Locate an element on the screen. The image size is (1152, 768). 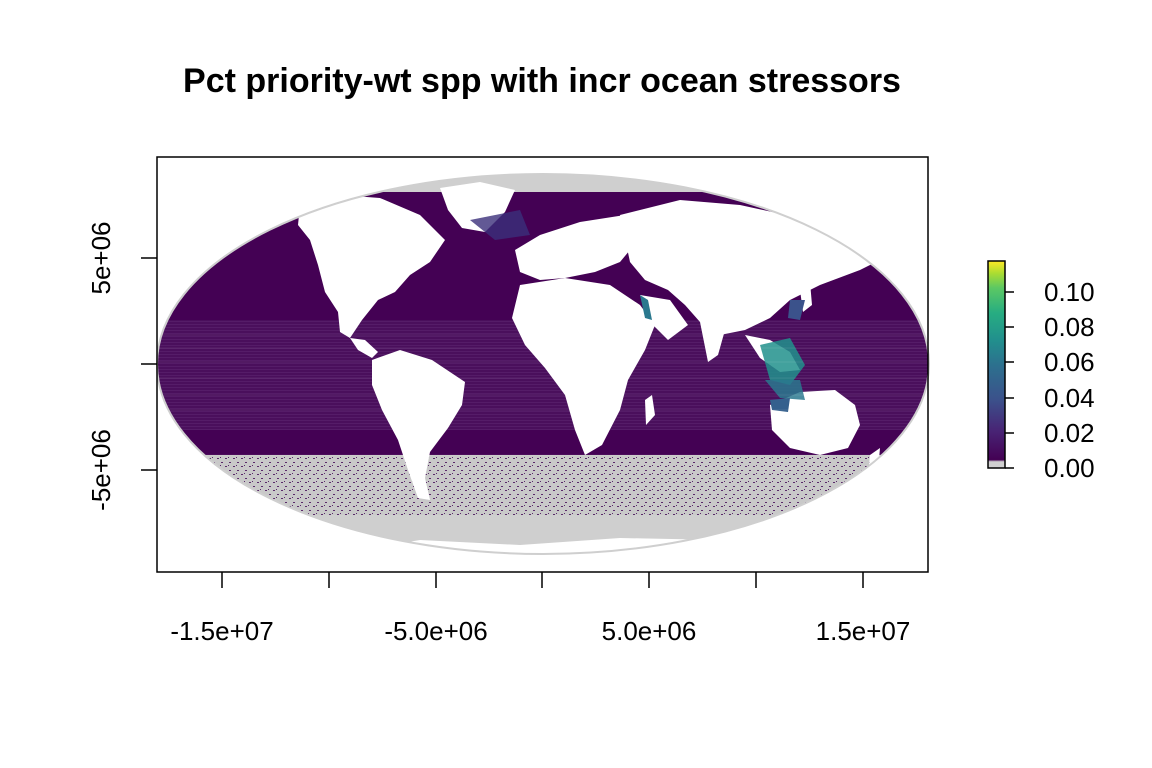
x-tick-label: -1.5e+07 is located at coordinates (221, 631).